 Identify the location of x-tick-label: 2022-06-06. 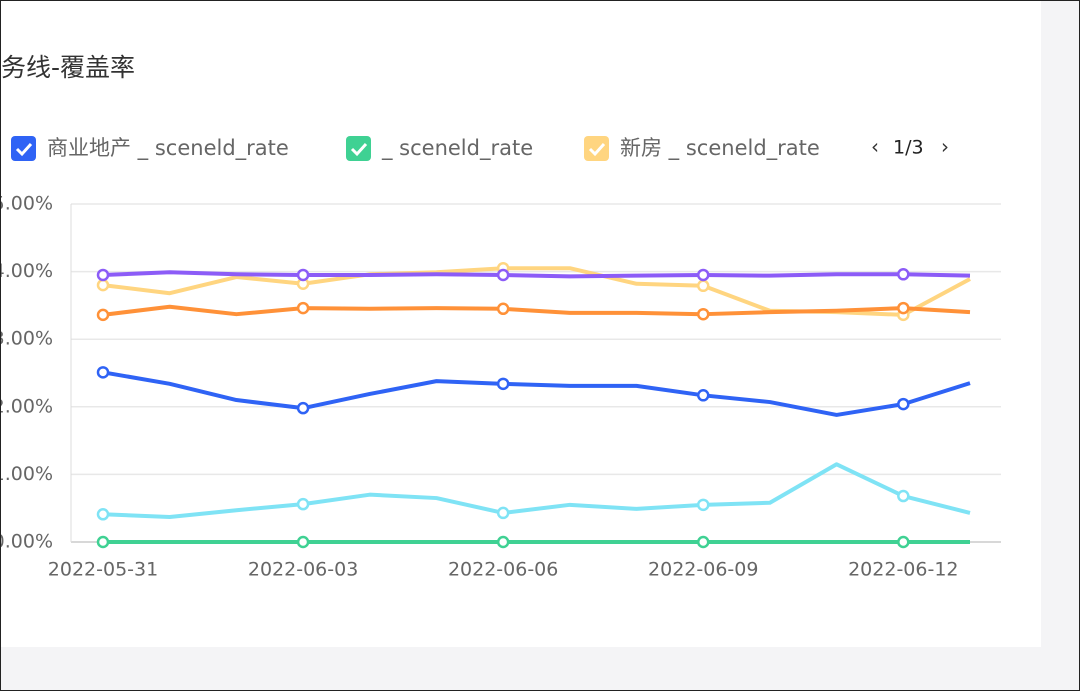
(503, 570).